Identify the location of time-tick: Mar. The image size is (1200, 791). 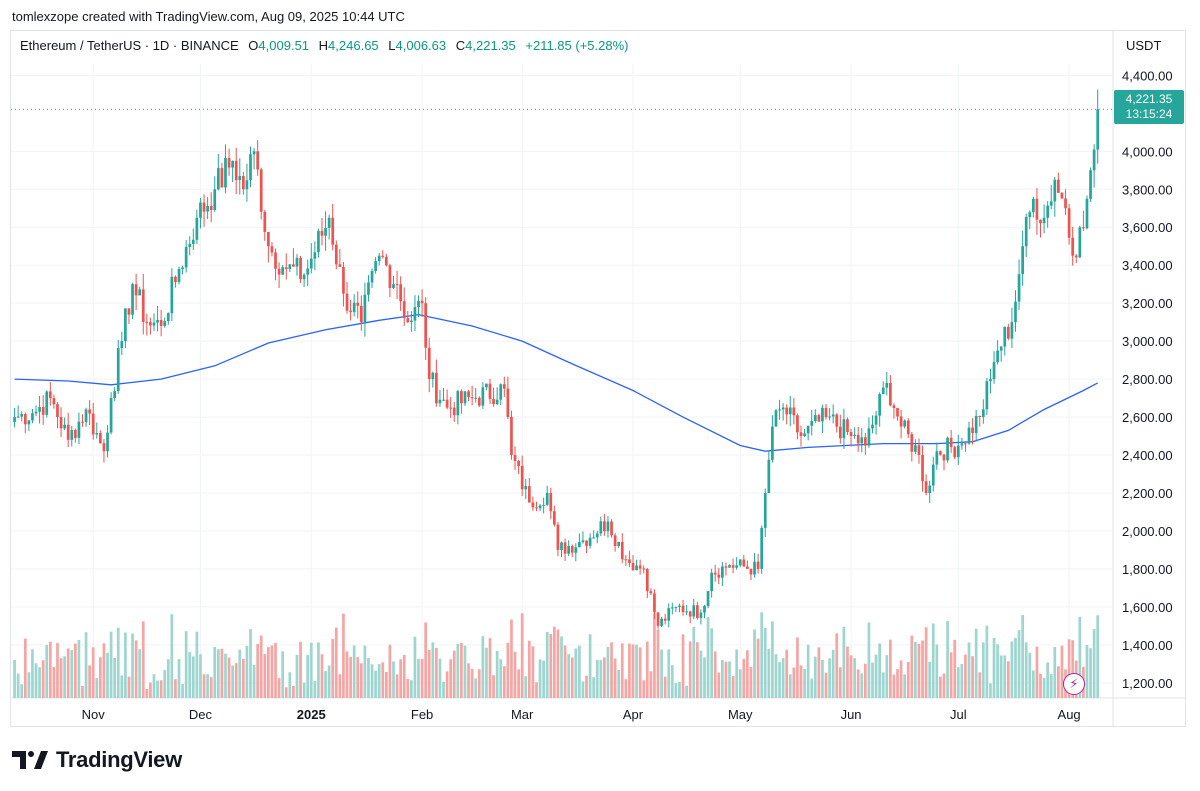
(522, 714).